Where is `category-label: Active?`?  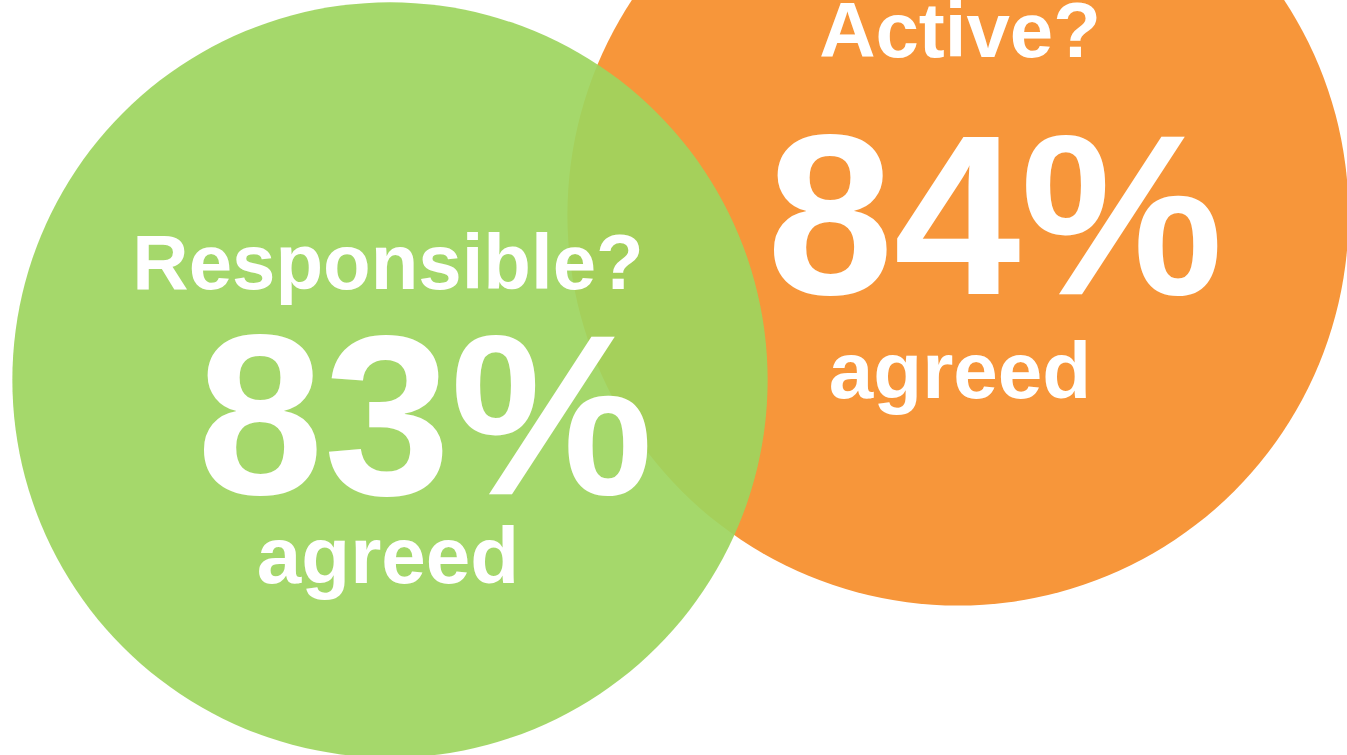
category-label: Active? is located at coordinates (960, 37).